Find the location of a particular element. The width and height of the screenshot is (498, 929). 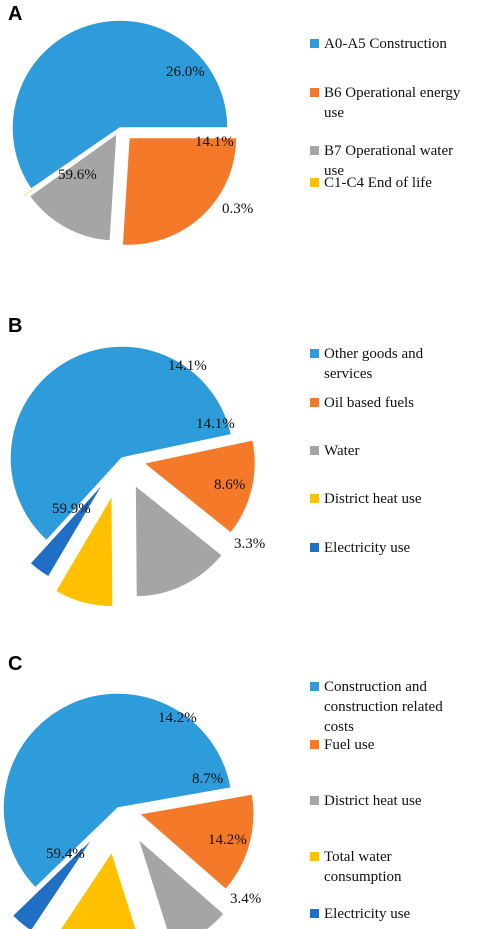

legend-item: B6 Operational energy use is located at coordinates (385, 103).